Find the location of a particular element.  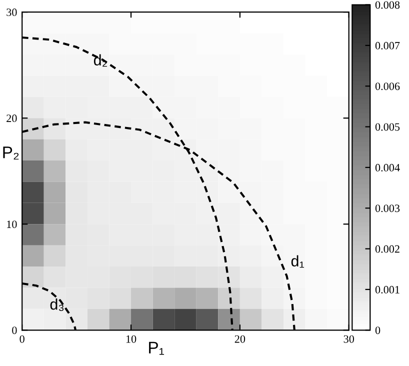

color-bar-label: 0.004 is located at coordinates (387, 168).